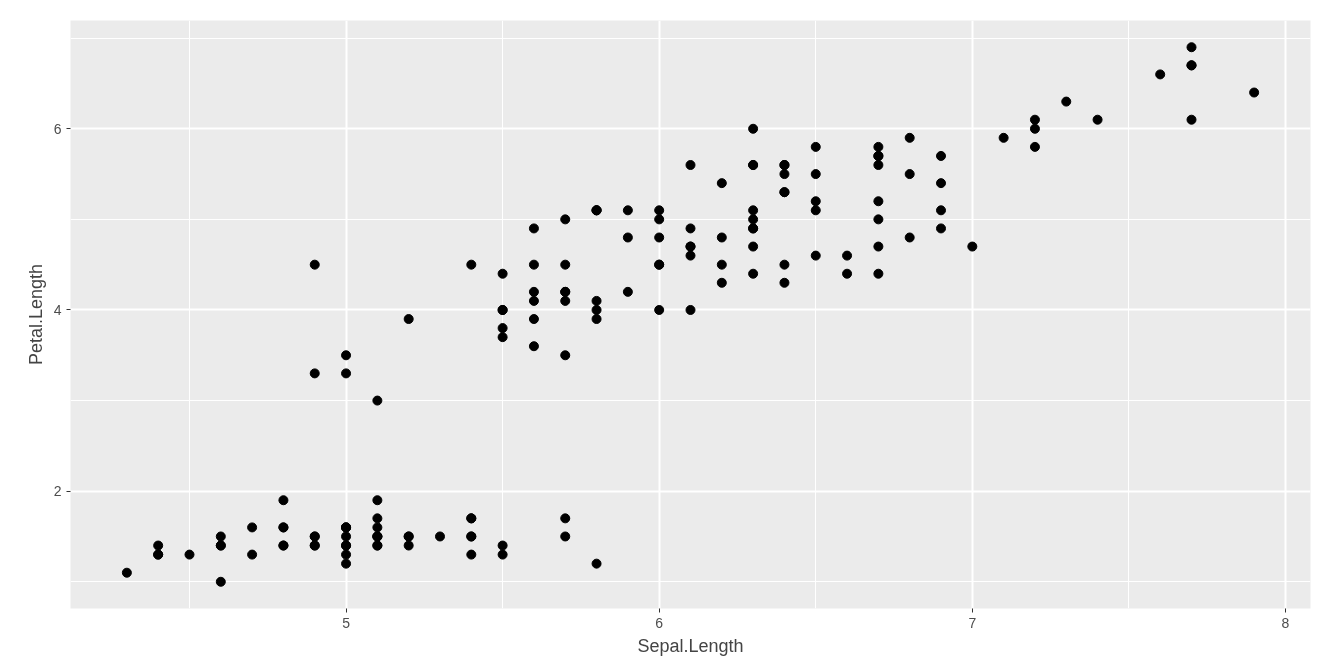 Image resolution: width=1344 pixels, height=672 pixels. Describe the element at coordinates (57, 309) in the screenshot. I see `y-tick-label: 4` at that location.